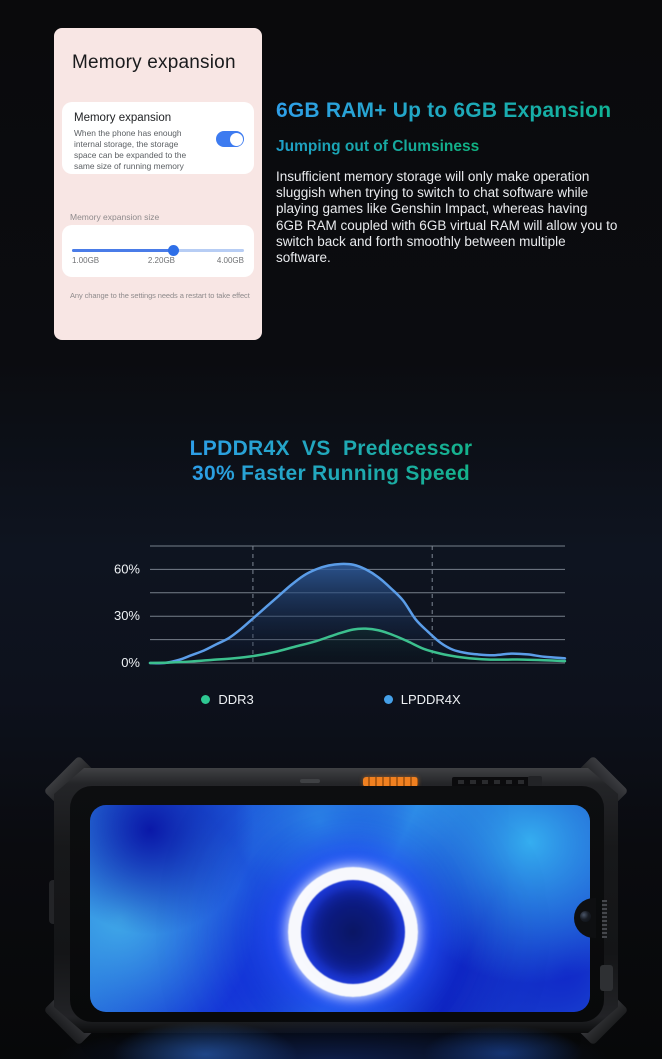 The width and height of the screenshot is (662, 1059). What do you see at coordinates (161, 260) in the screenshot?
I see `slider-label-mid: 2.20GB` at bounding box center [161, 260].